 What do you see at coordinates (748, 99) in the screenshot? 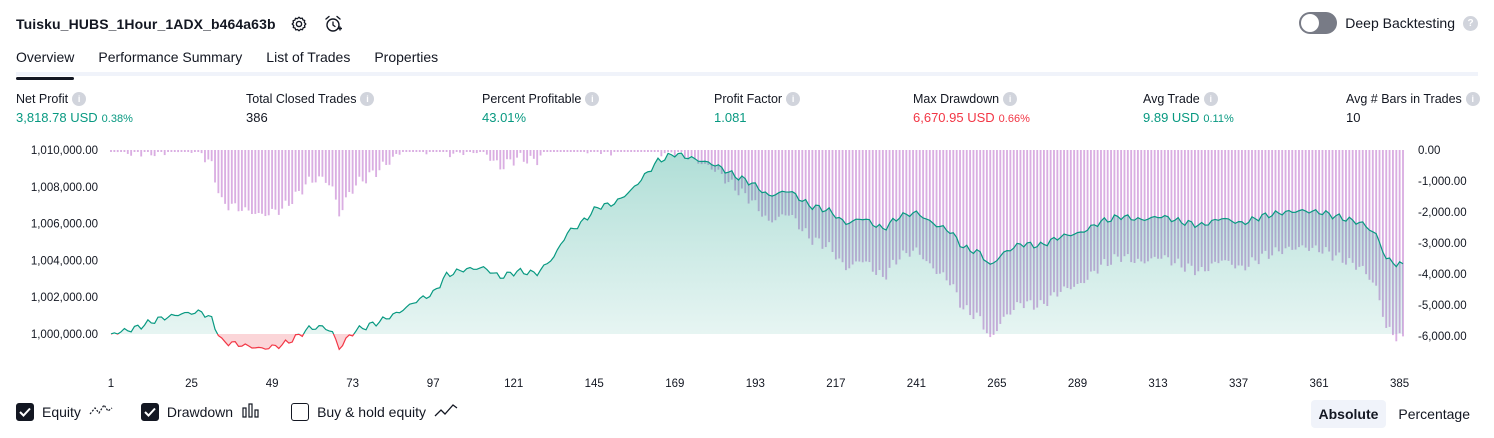
I see `metric-label: Profit Factor` at bounding box center [748, 99].